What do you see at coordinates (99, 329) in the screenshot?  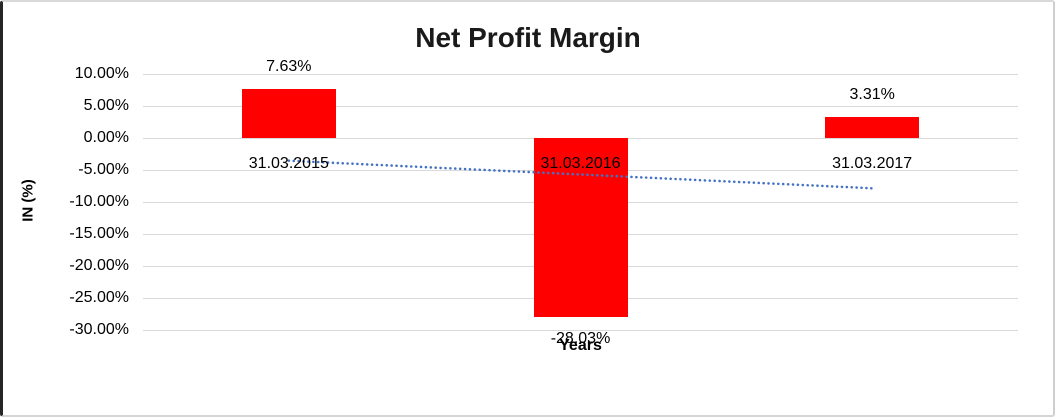 I see `y-tick-label: -30.00%` at bounding box center [99, 329].